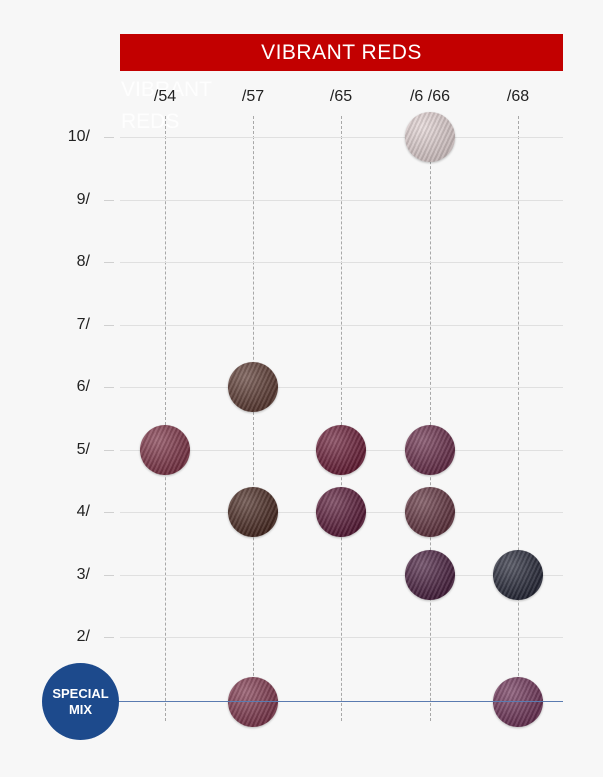 The image size is (603, 777). Describe the element at coordinates (167, 105) in the screenshot. I see `ghost-title: VIBRANT REDS` at that location.